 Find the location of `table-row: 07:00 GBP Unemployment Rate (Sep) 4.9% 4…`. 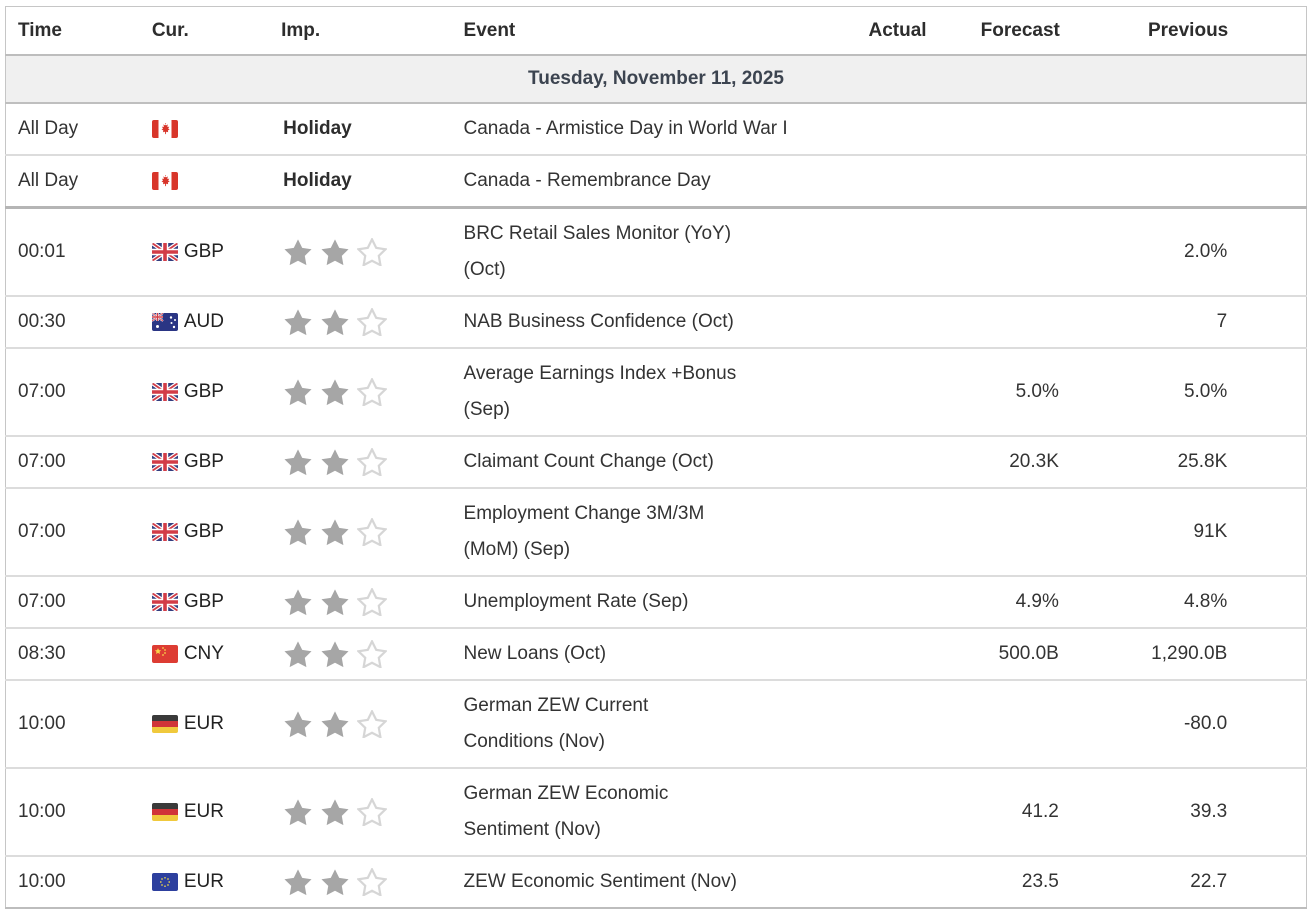

table-row: 07:00 GBP Unemployment Rate (Sep) 4.9% 4… is located at coordinates (656, 601).